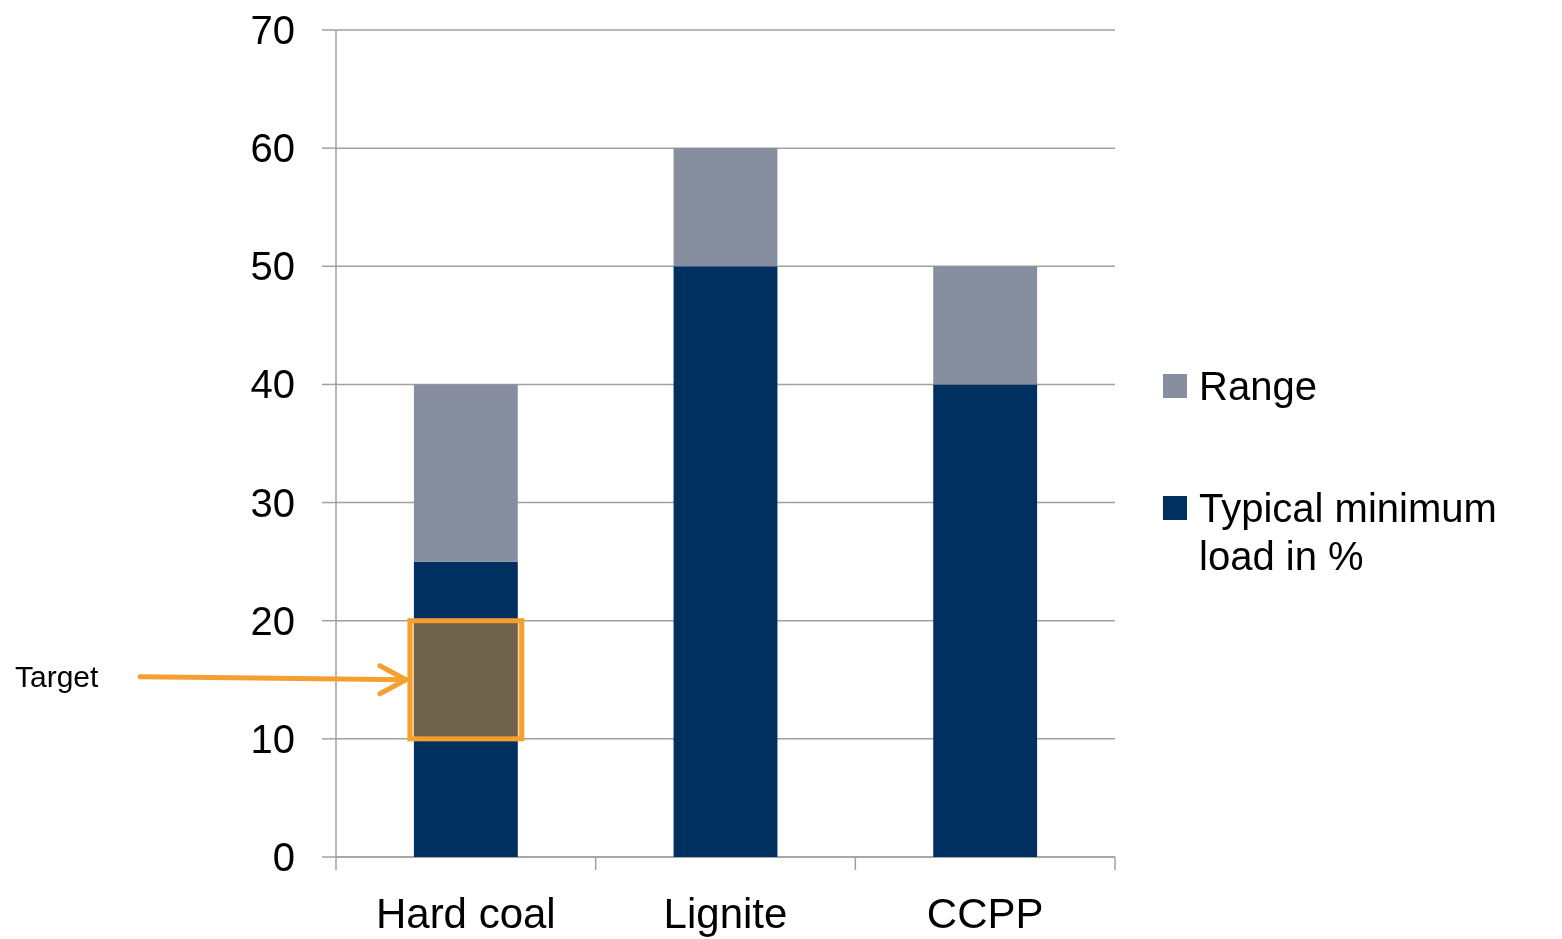 This screenshot has height=939, width=1562. Describe the element at coordinates (1258, 386) in the screenshot. I see `legend-label: Range` at that location.